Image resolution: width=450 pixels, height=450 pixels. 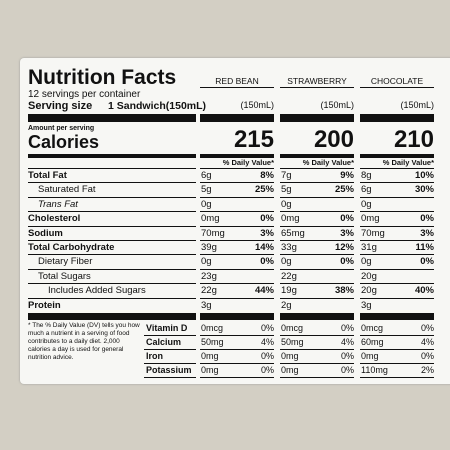 I want to click on amount: 31g, so click(x=369, y=247).